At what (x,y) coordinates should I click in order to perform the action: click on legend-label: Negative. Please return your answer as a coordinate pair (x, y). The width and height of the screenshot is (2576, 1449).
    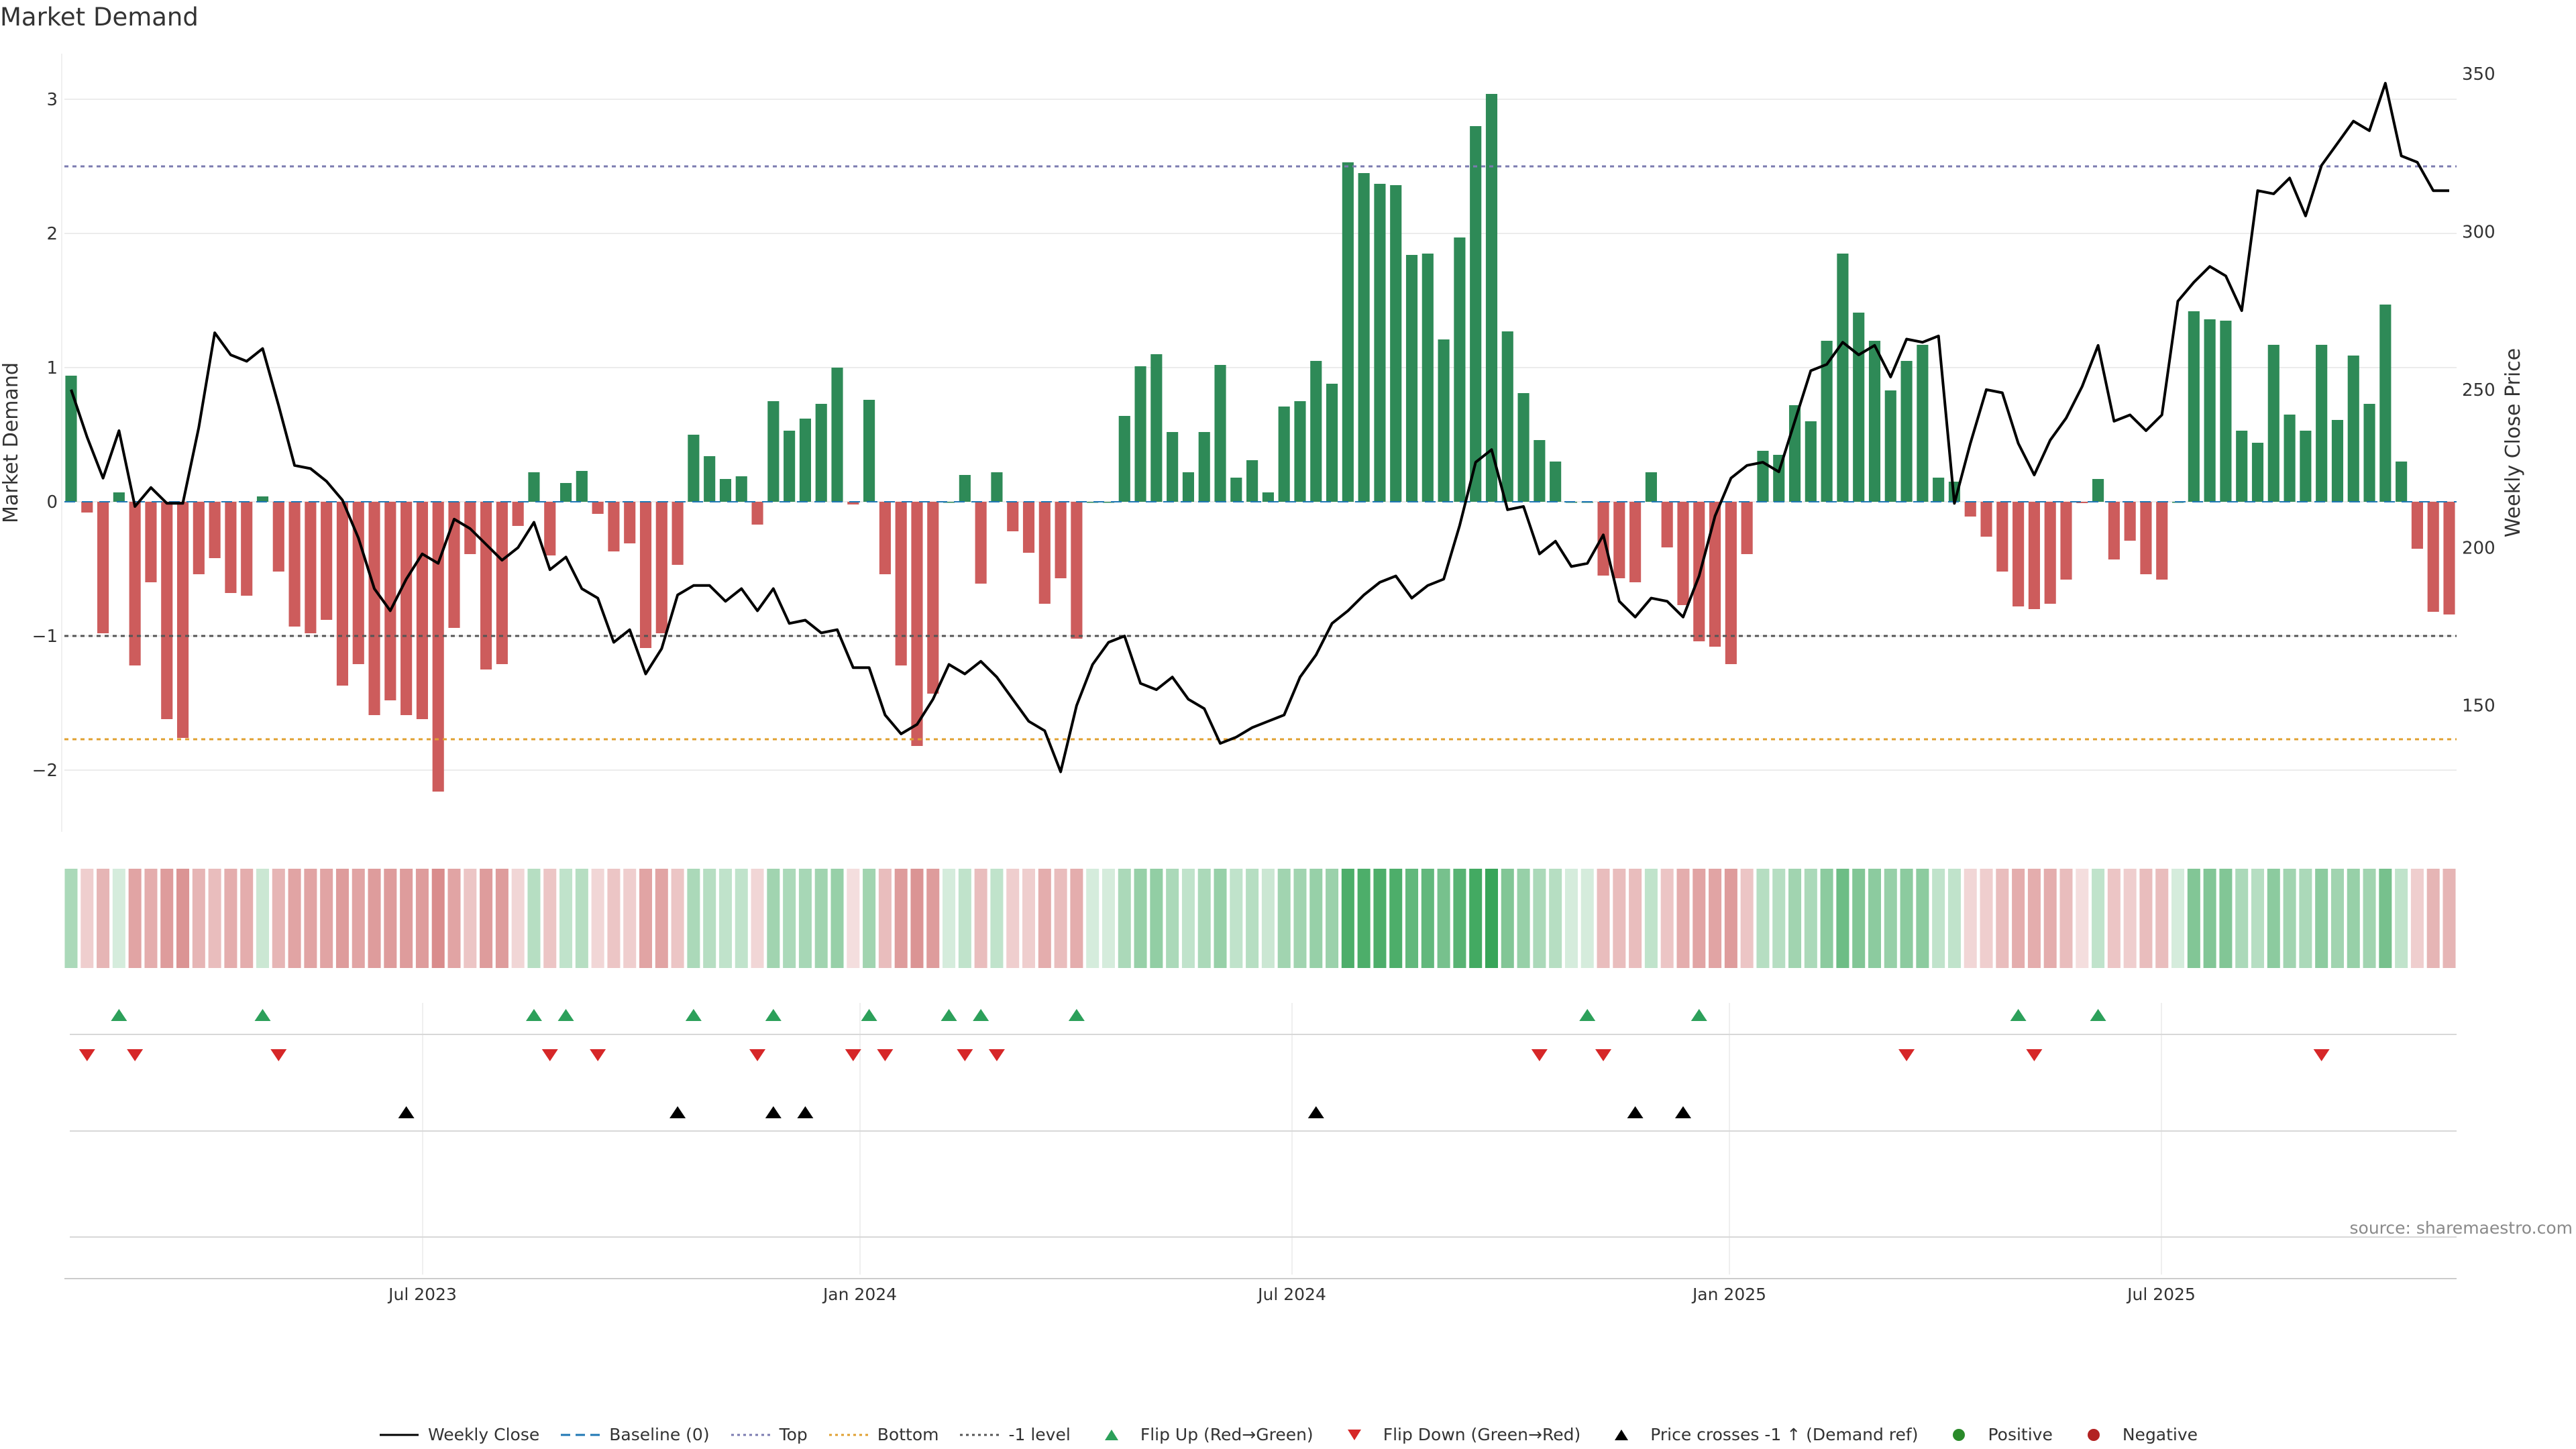
    Looking at the image, I should click on (2160, 1434).